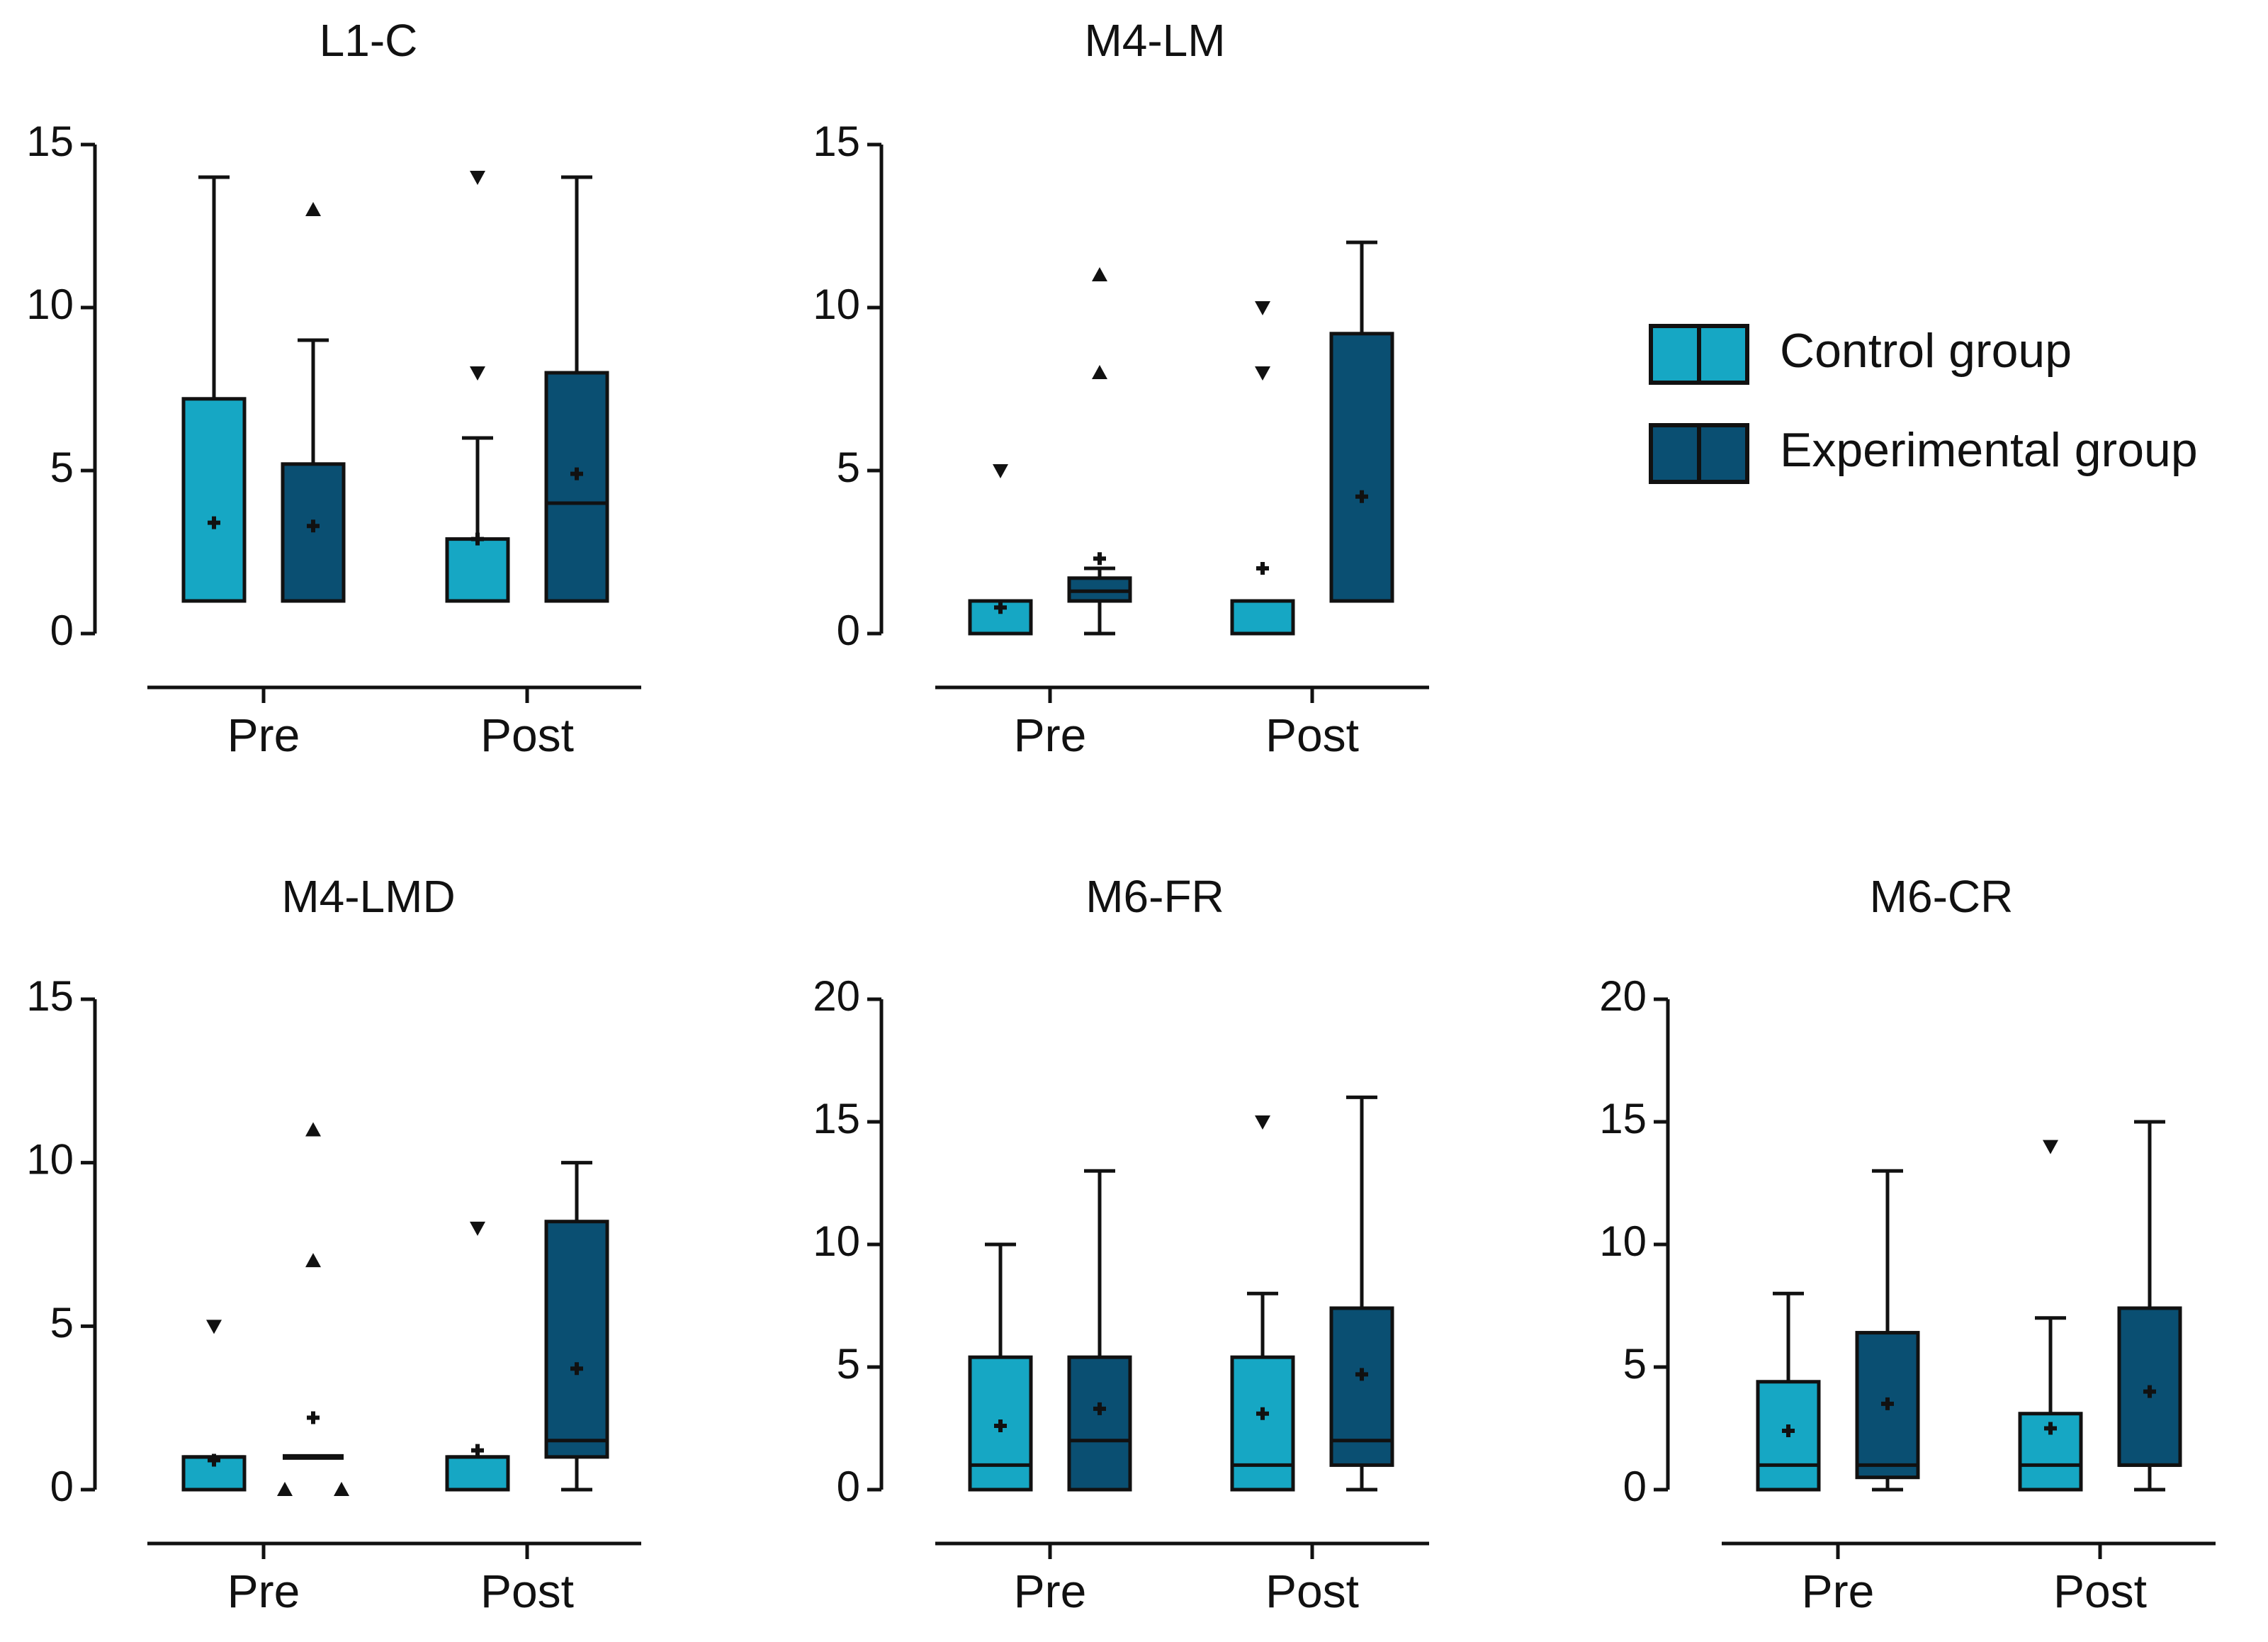 The width and height of the screenshot is (2268, 1642). What do you see at coordinates (368, 896) in the screenshot?
I see `chart-title: M4-LMD` at bounding box center [368, 896].